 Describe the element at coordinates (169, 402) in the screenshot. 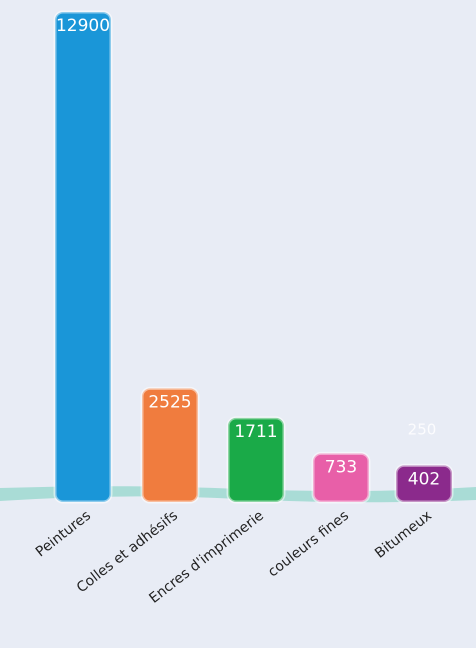

I see `value-label: 2525` at that location.